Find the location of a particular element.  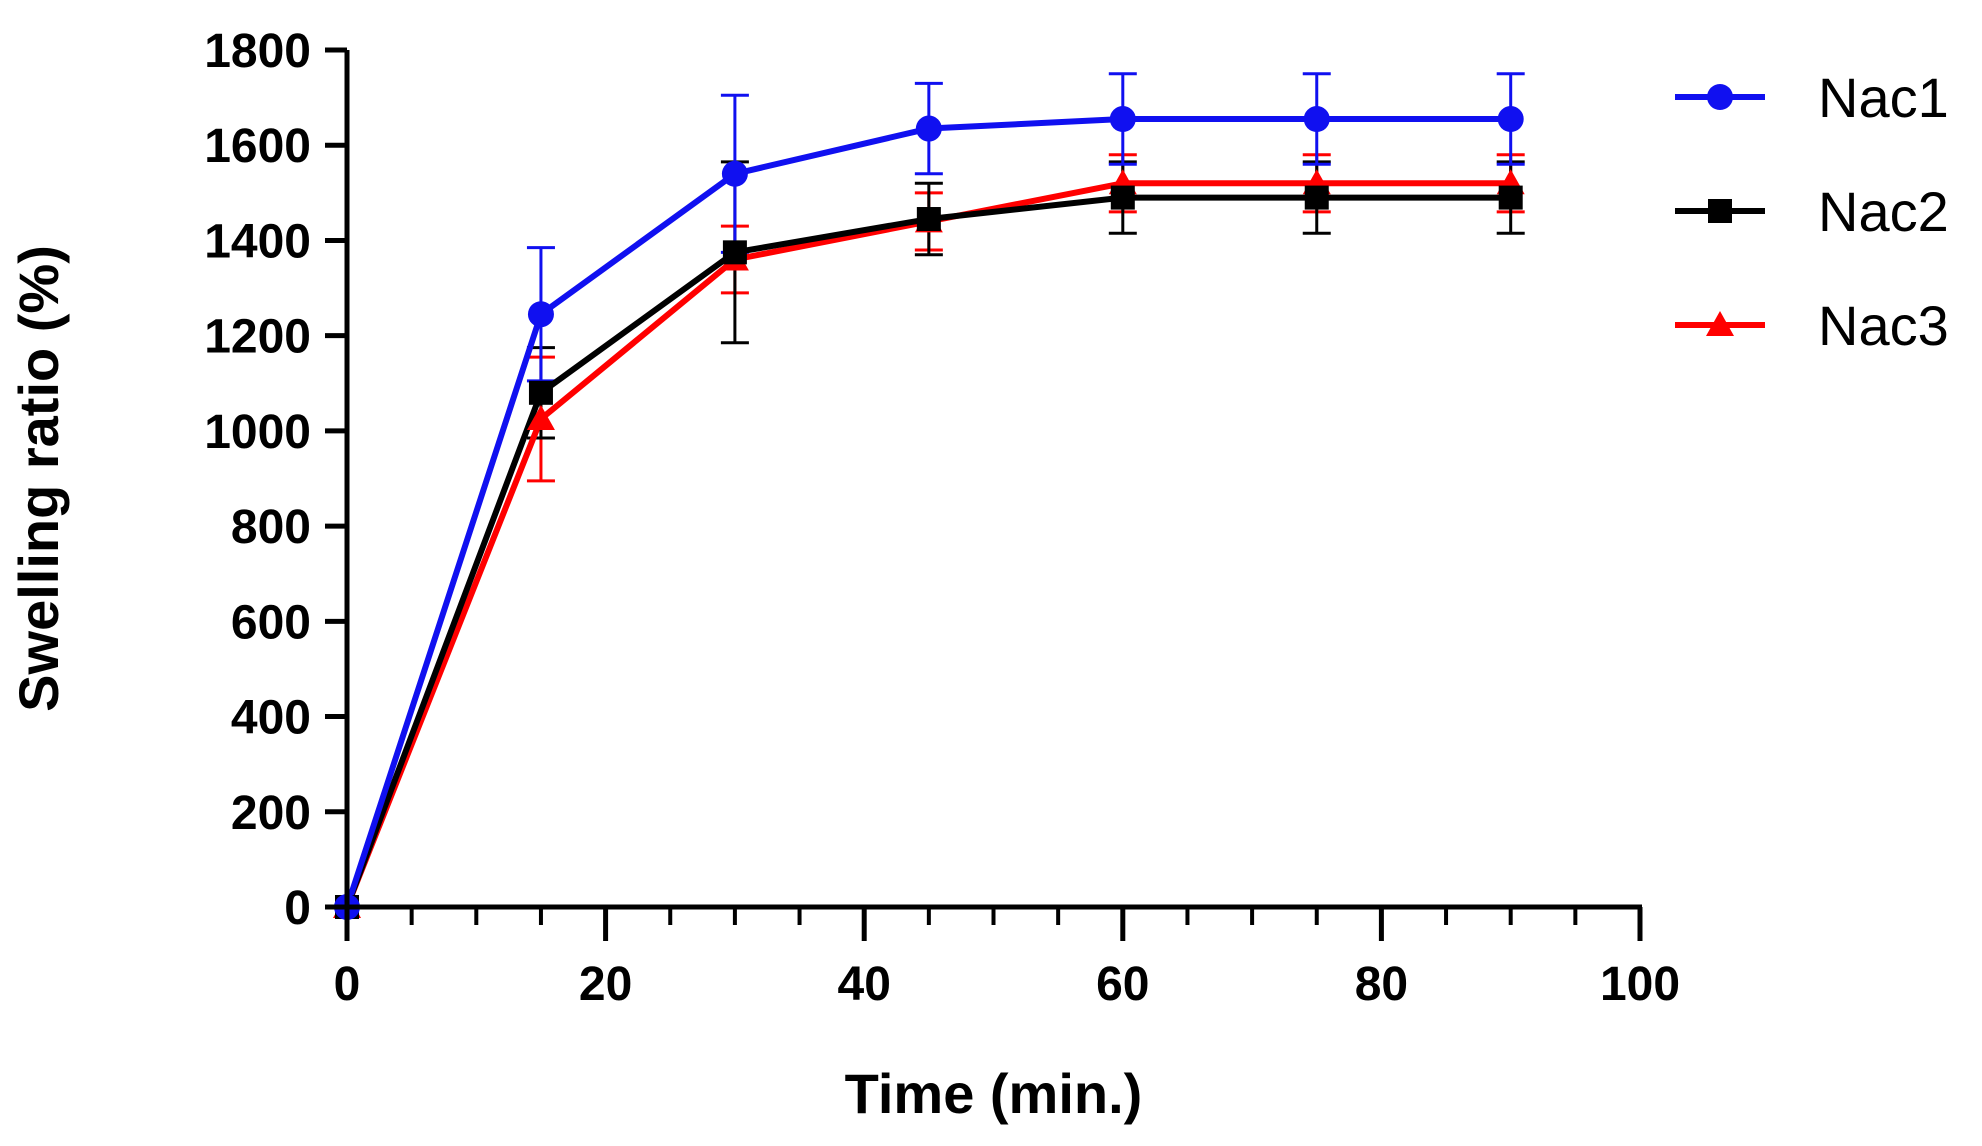

y-tick-label: 600 is located at coordinates (271, 622).